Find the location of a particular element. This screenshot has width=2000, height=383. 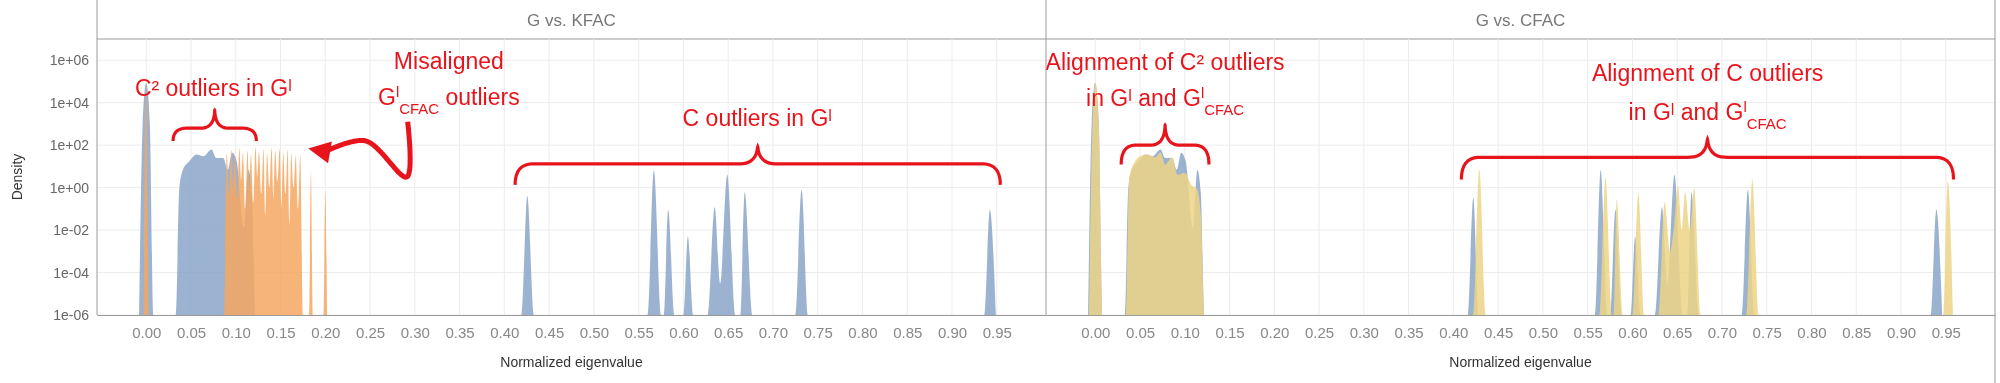

annotation: Alignment of C² outliers is located at coordinates (1165, 62).